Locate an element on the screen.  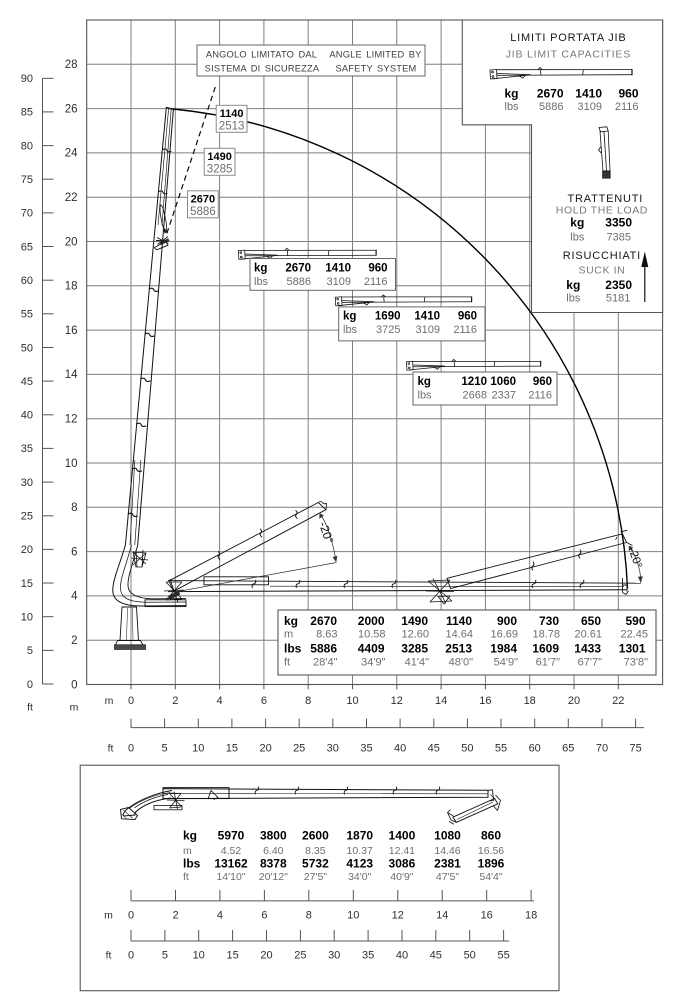
svg-text: 54'9" is located at coordinates (506, 662).